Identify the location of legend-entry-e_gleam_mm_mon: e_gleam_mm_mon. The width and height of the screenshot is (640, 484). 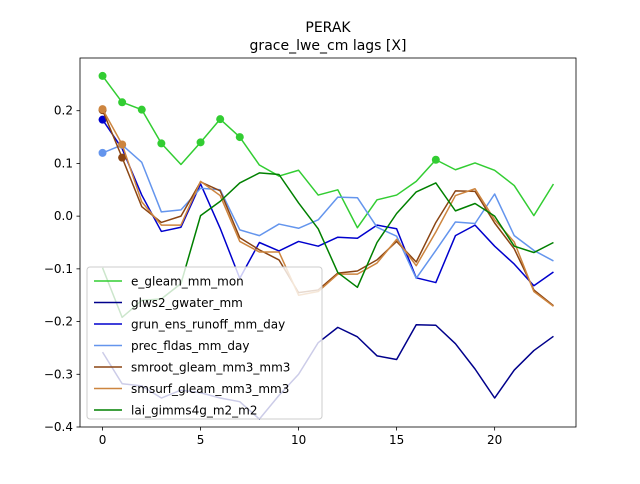
(187, 282).